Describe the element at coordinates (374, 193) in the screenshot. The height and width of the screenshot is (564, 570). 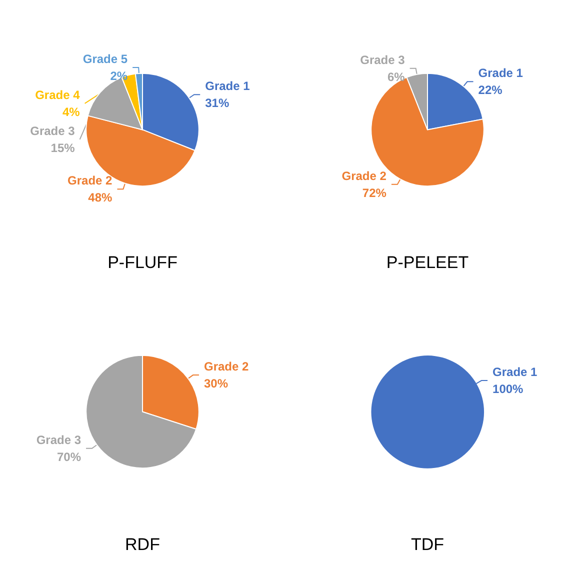
I see `data-label: 72%` at that location.